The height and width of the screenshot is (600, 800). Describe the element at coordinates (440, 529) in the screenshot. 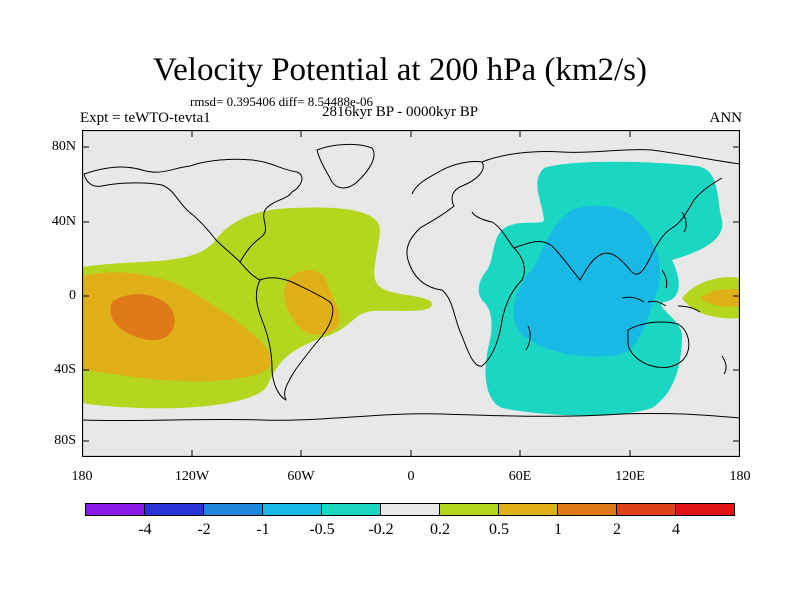

I see `colorbar-label: 0.2` at that location.